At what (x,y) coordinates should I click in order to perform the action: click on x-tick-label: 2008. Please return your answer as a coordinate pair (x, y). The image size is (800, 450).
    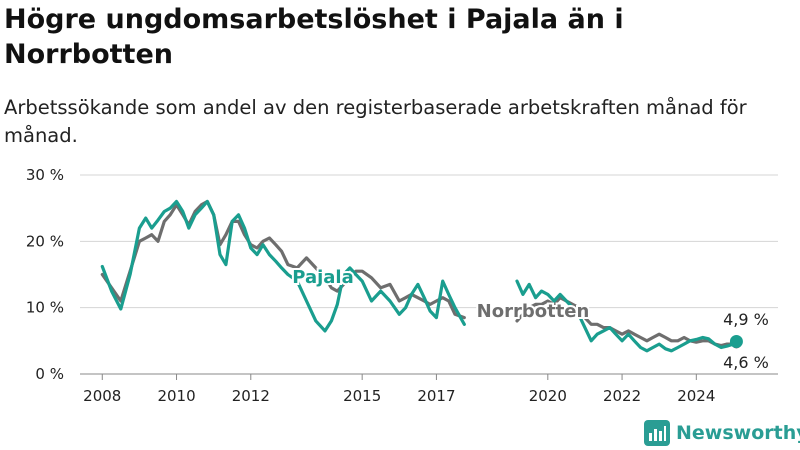
    Looking at the image, I should click on (102, 396).